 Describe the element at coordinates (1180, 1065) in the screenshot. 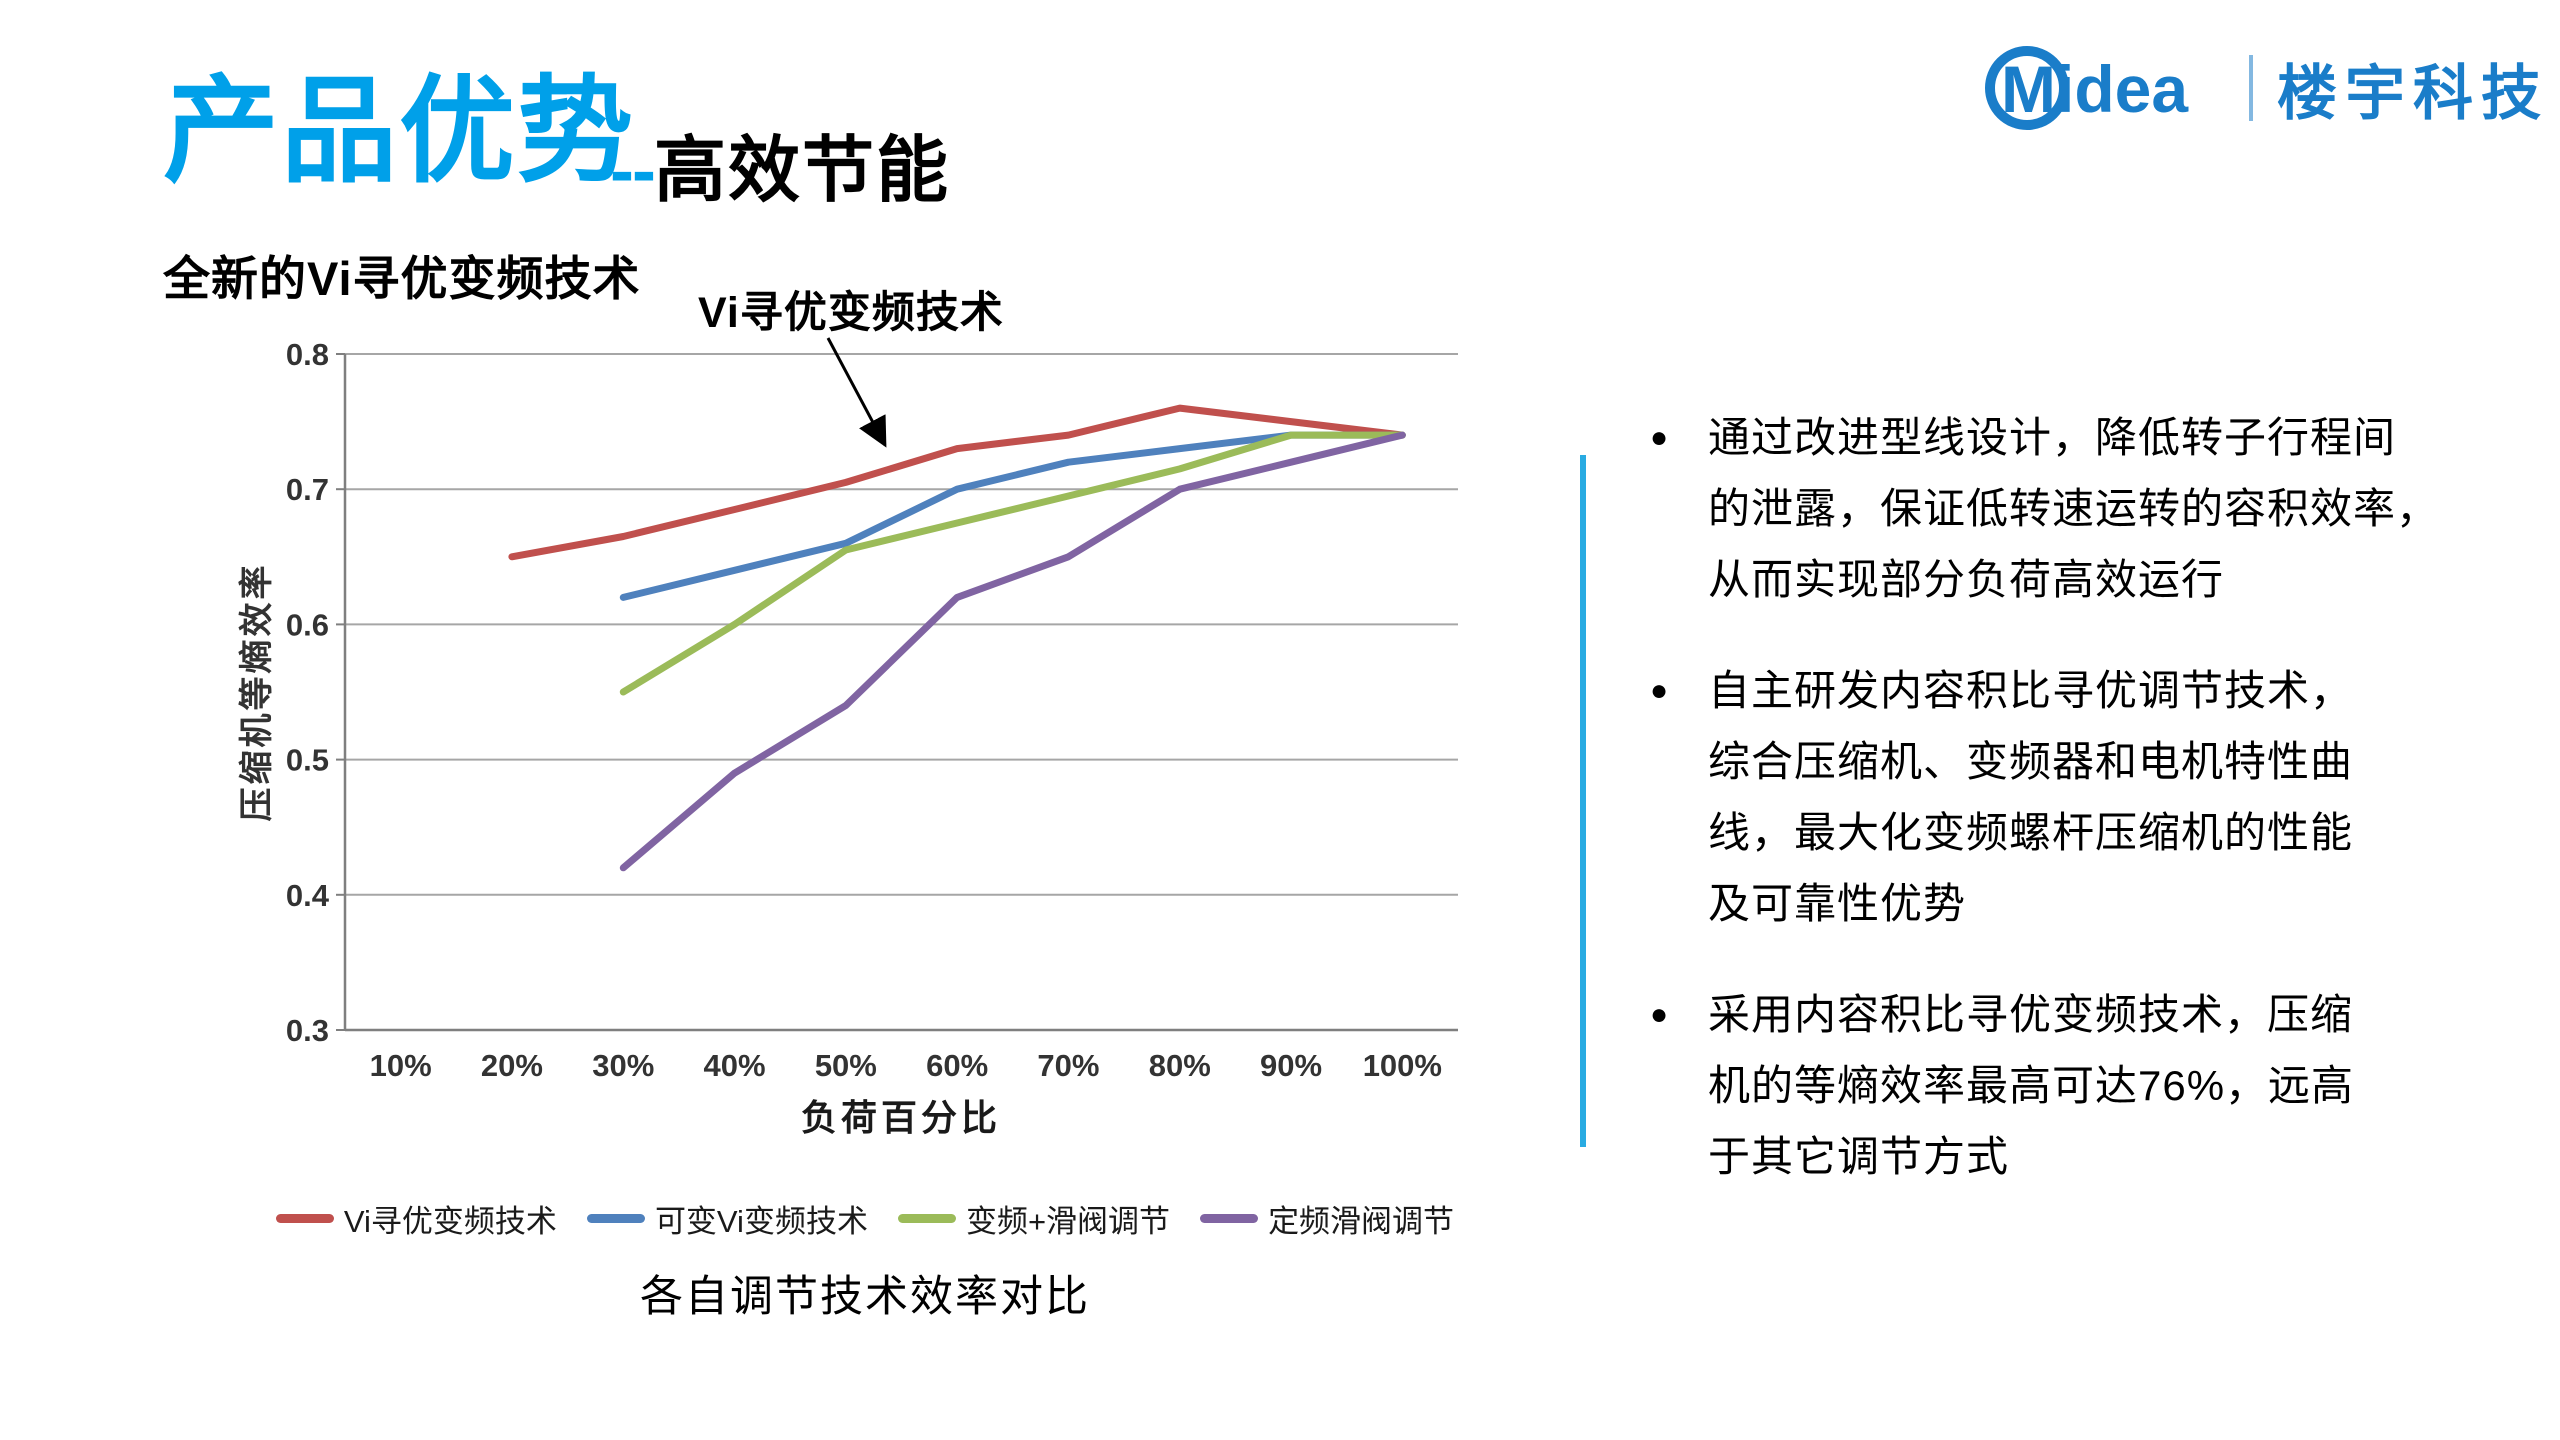

I see `x-tick-label: 80%` at that location.